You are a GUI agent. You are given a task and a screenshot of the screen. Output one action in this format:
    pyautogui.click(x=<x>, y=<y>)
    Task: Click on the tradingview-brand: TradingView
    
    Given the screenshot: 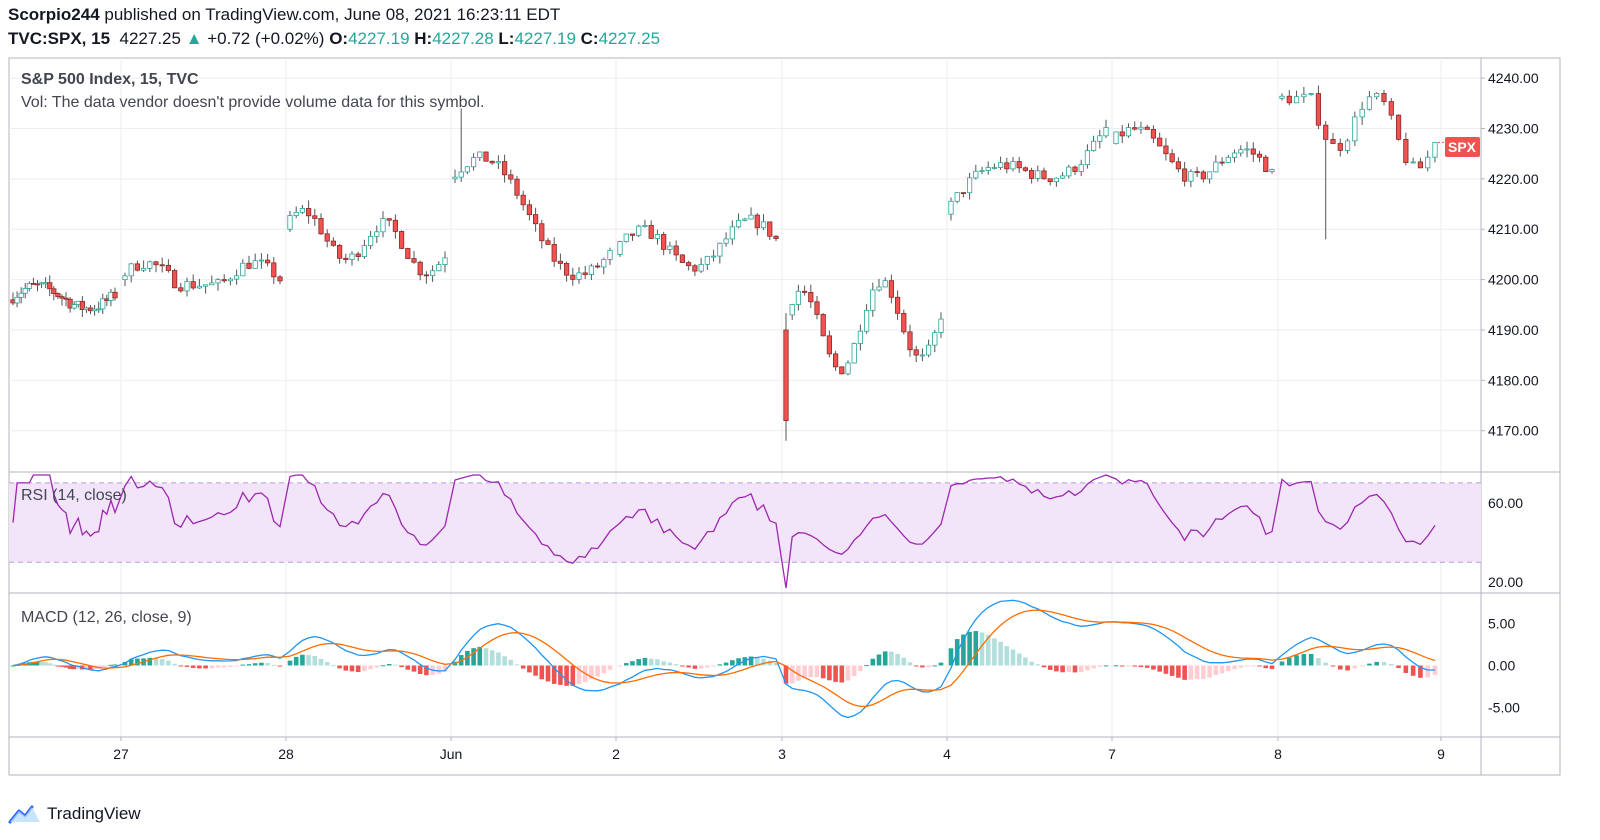 What is the action you would take?
    pyautogui.click(x=74, y=814)
    